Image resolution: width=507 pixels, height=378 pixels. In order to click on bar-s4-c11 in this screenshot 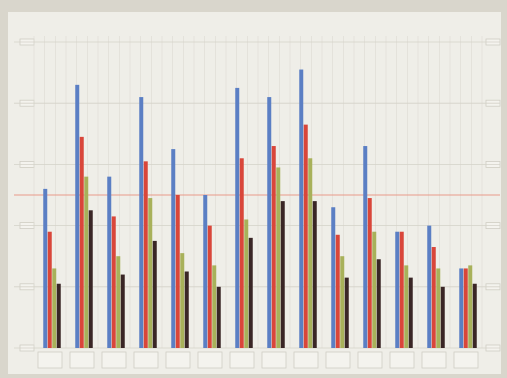, I will do `click(378, 303)`.